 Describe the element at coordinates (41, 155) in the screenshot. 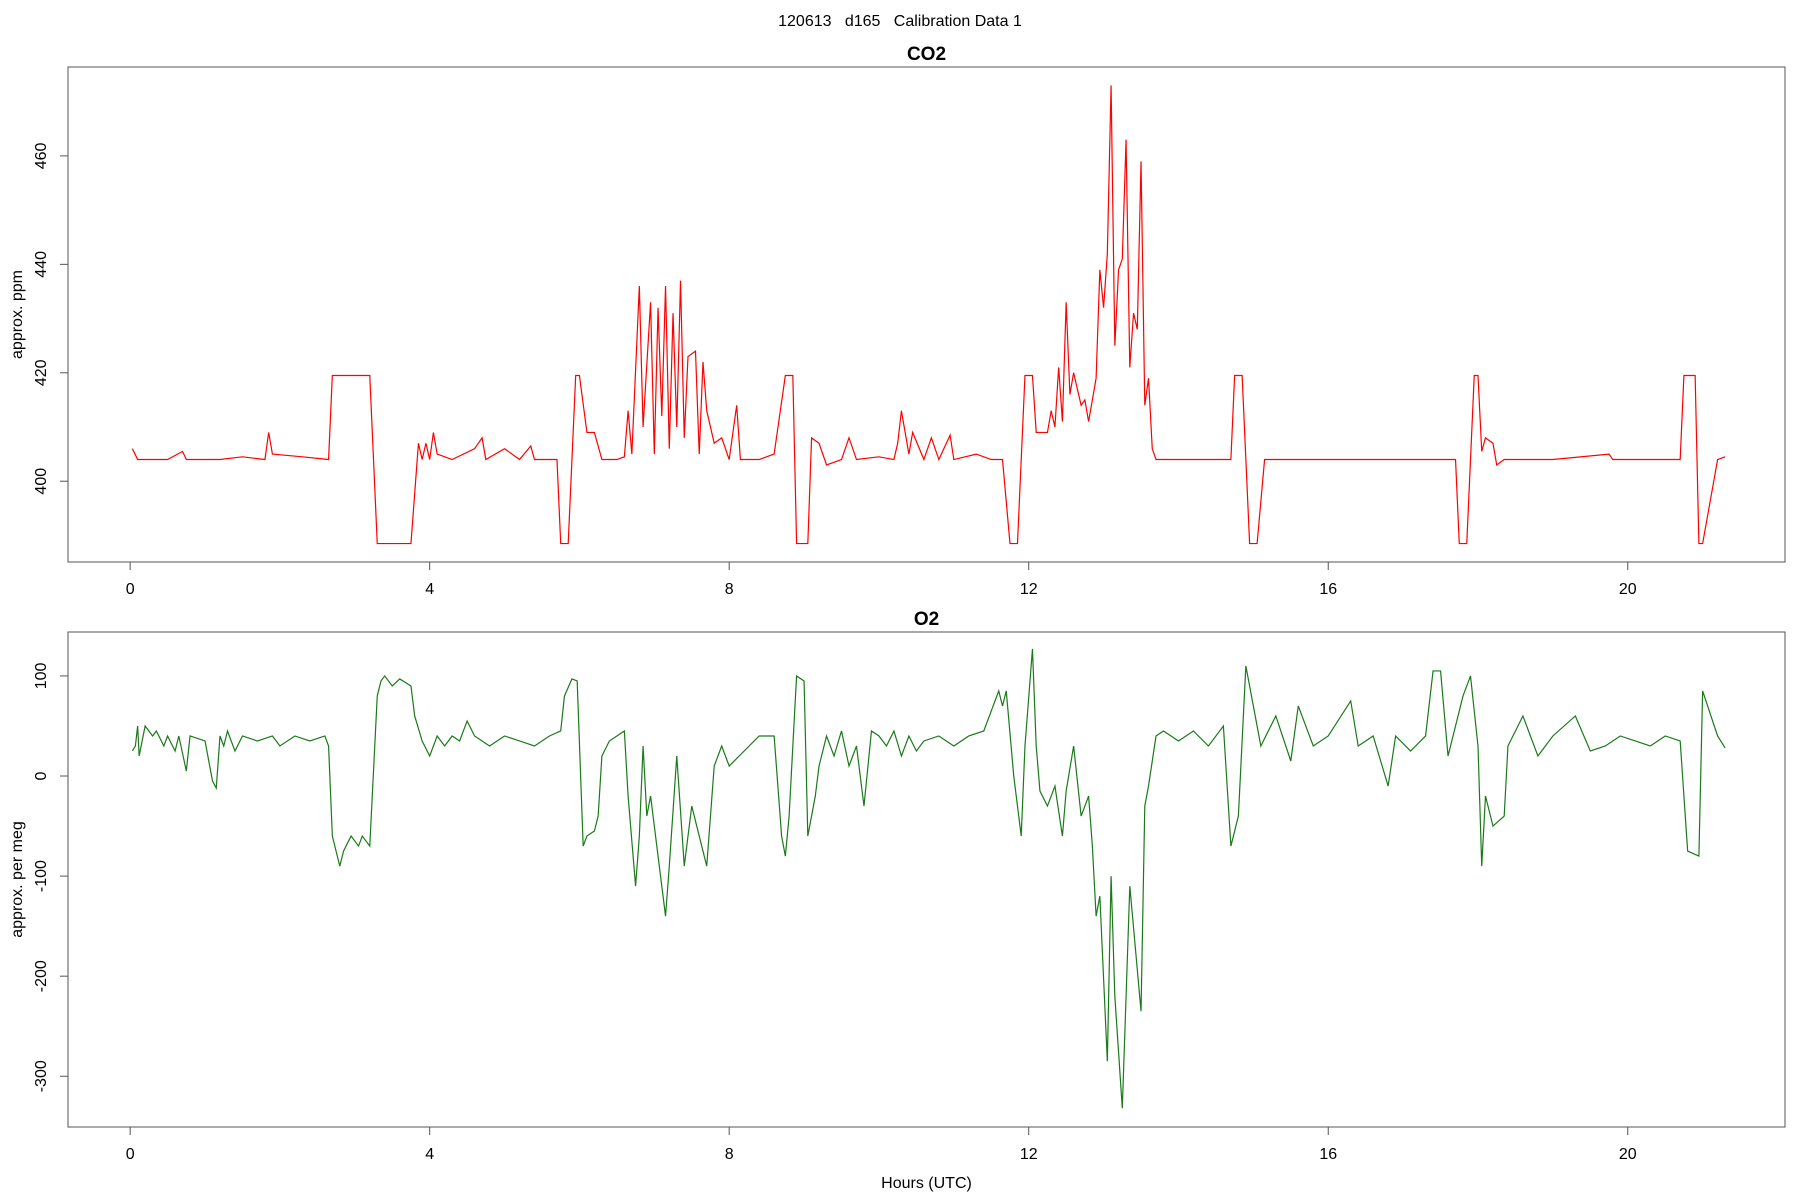

I see `y-tick-label: 460` at that location.